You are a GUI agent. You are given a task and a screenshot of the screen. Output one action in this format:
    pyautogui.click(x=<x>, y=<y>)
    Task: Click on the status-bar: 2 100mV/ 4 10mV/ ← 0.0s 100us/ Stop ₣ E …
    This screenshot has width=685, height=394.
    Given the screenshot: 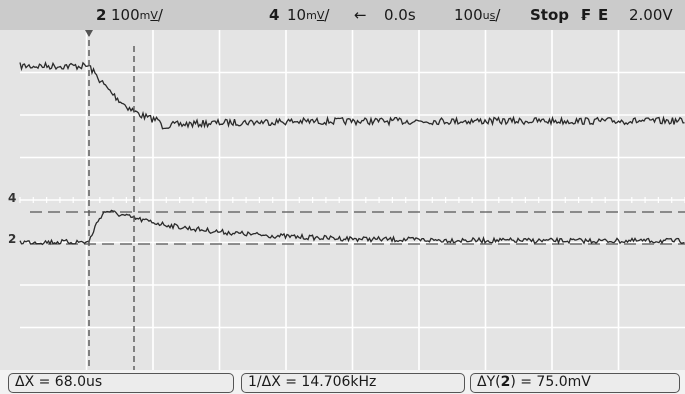 What is the action you would take?
    pyautogui.click(x=342, y=15)
    